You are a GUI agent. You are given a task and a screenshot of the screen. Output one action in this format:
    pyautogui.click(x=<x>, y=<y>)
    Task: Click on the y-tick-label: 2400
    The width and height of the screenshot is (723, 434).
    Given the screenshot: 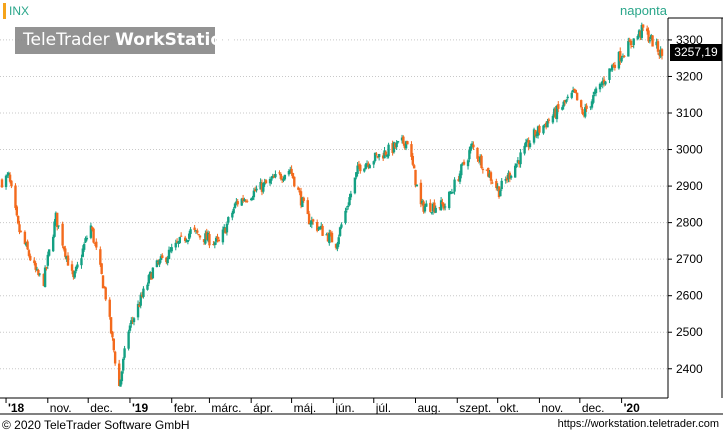 What is the action you would take?
    pyautogui.click(x=689, y=369)
    